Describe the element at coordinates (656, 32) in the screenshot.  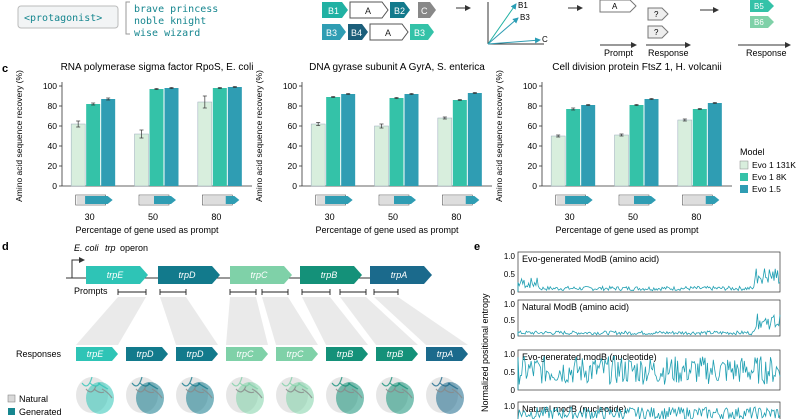
I see `box-q2-label: ?` at that location.